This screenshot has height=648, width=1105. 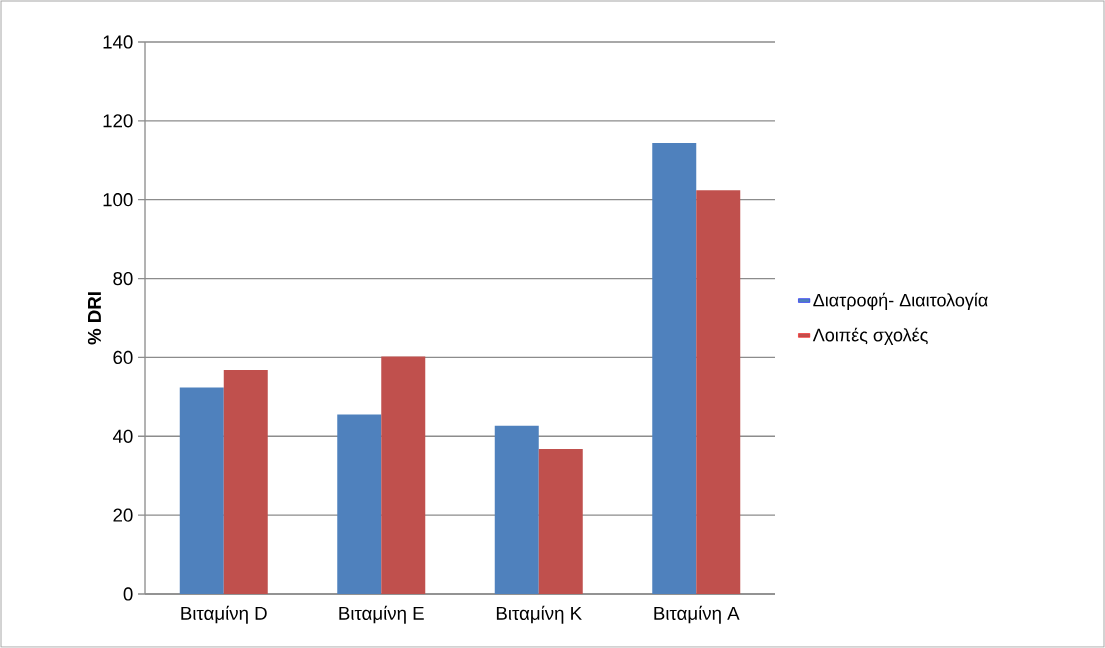 I want to click on y-axis-title: % DRI, so click(x=94, y=318).